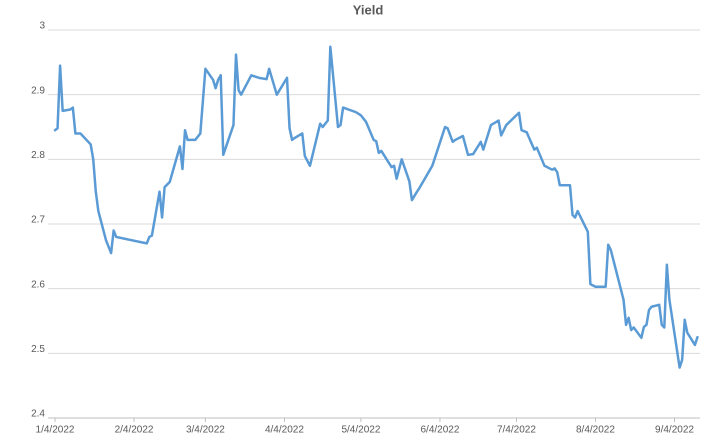 The height and width of the screenshot is (445, 717). Describe the element at coordinates (284, 430) in the screenshot. I see `x-tick-label: 4/4/2022` at that location.